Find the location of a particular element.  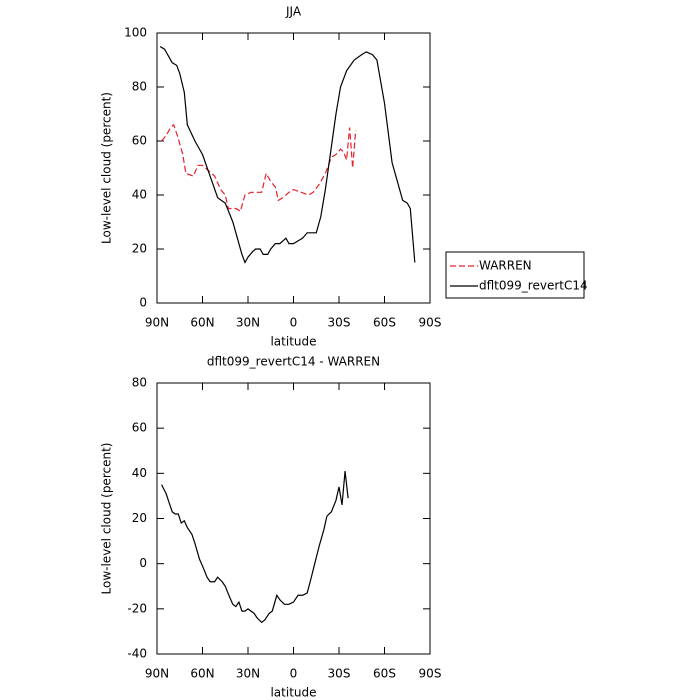

legend-box is located at coordinates (515, 275).